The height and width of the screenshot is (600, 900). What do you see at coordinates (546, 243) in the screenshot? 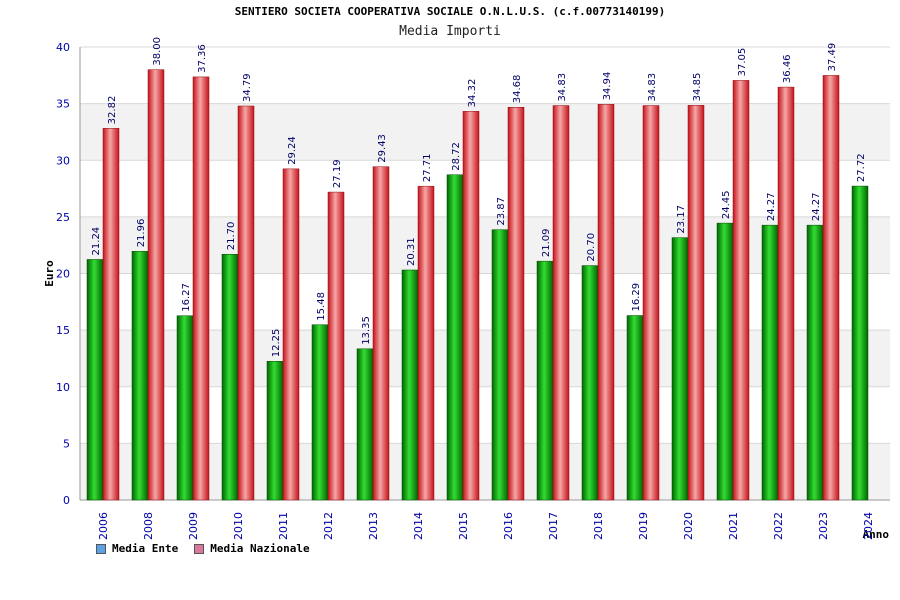
I see `data-label: 21.09` at bounding box center [546, 243].